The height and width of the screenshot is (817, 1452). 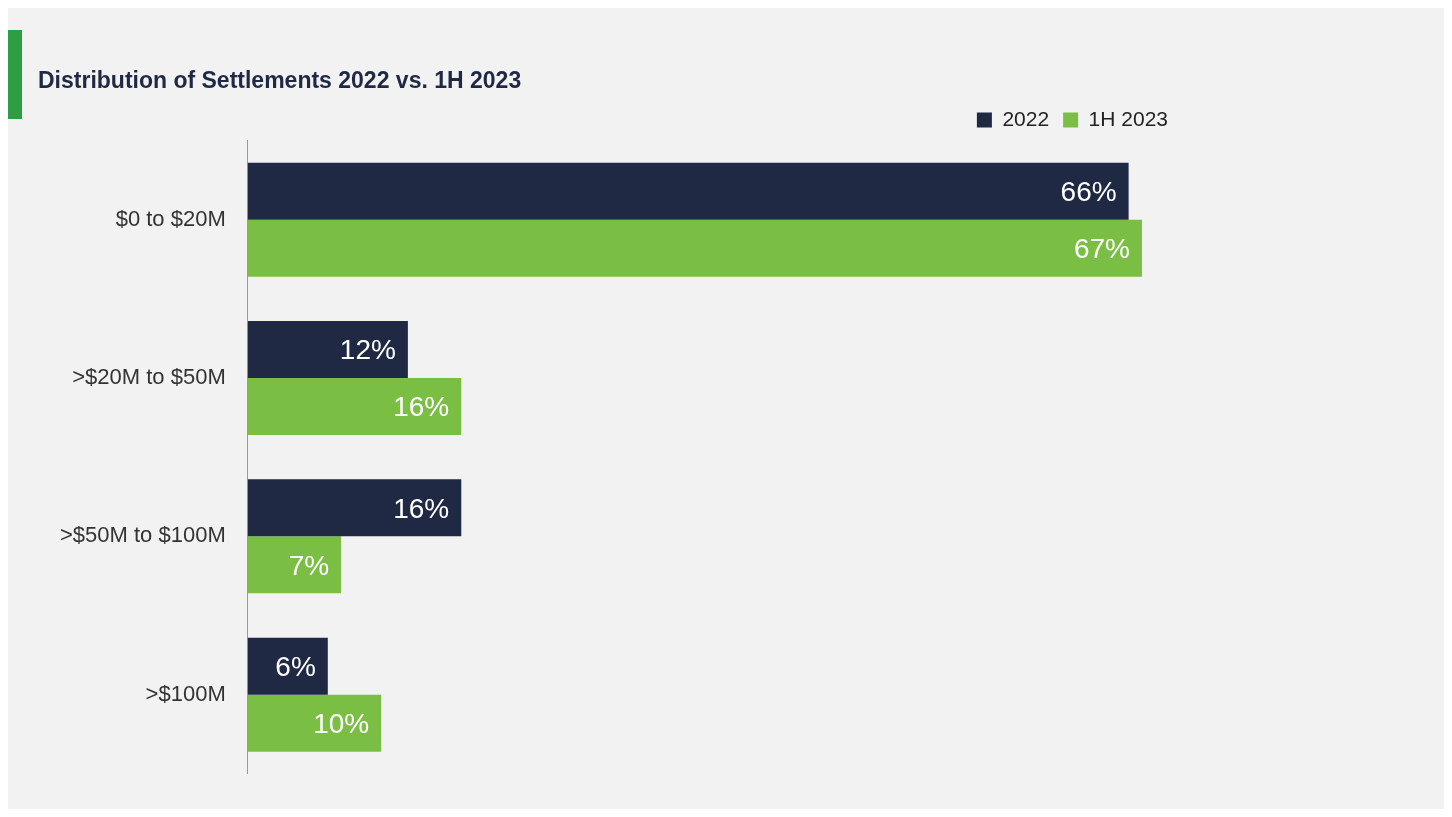 What do you see at coordinates (309, 565) in the screenshot?
I see `data-label: 7%` at bounding box center [309, 565].